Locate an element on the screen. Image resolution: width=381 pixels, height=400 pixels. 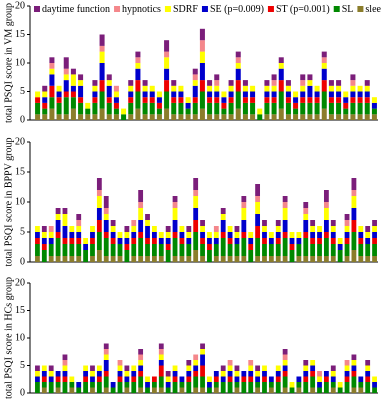
y-tick-label: 20 is located at coordinates (20, 282).